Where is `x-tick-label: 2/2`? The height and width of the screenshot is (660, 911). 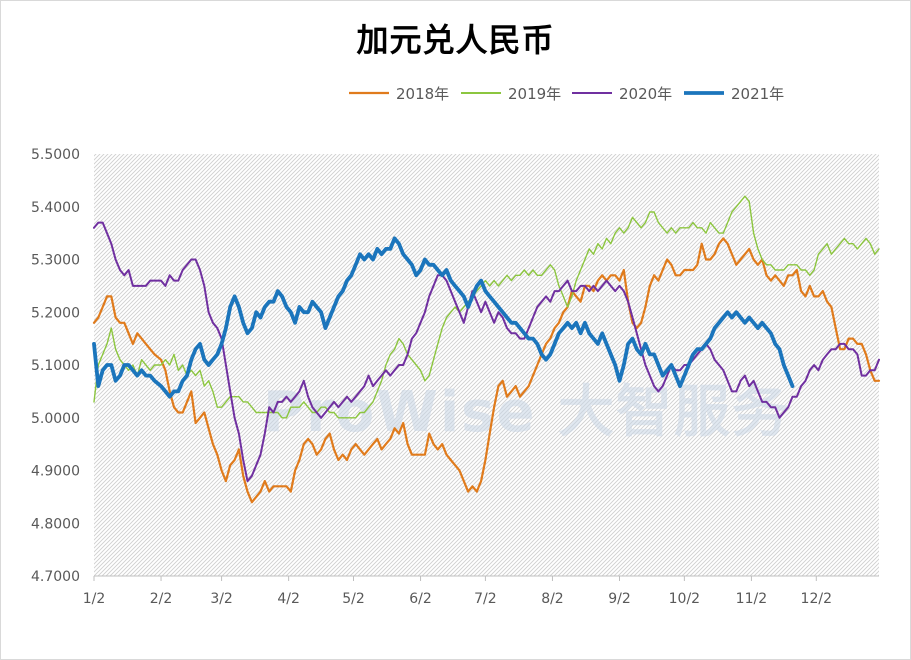
x-tick-label: 2/2 is located at coordinates (161, 599).